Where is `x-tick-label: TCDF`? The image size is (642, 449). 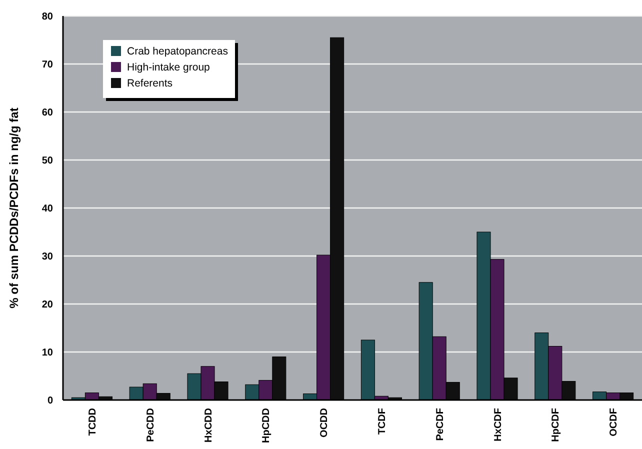 x-tick-label: TCDF is located at coordinates (382, 421).